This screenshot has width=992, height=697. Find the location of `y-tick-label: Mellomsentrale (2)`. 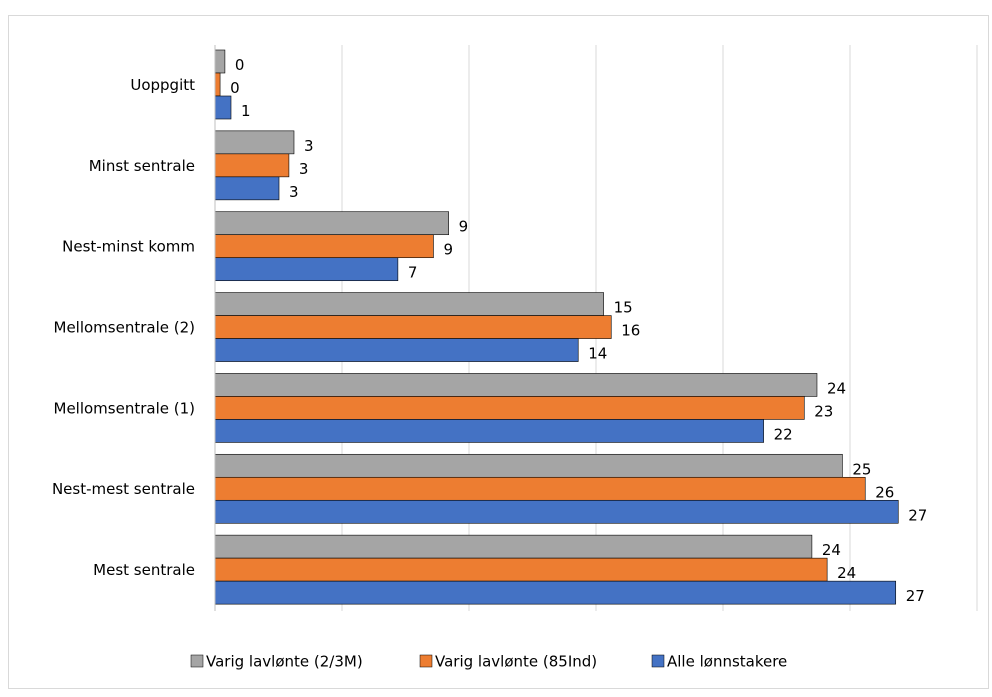

y-tick-label: Mellomsentrale (2) is located at coordinates (125, 328).